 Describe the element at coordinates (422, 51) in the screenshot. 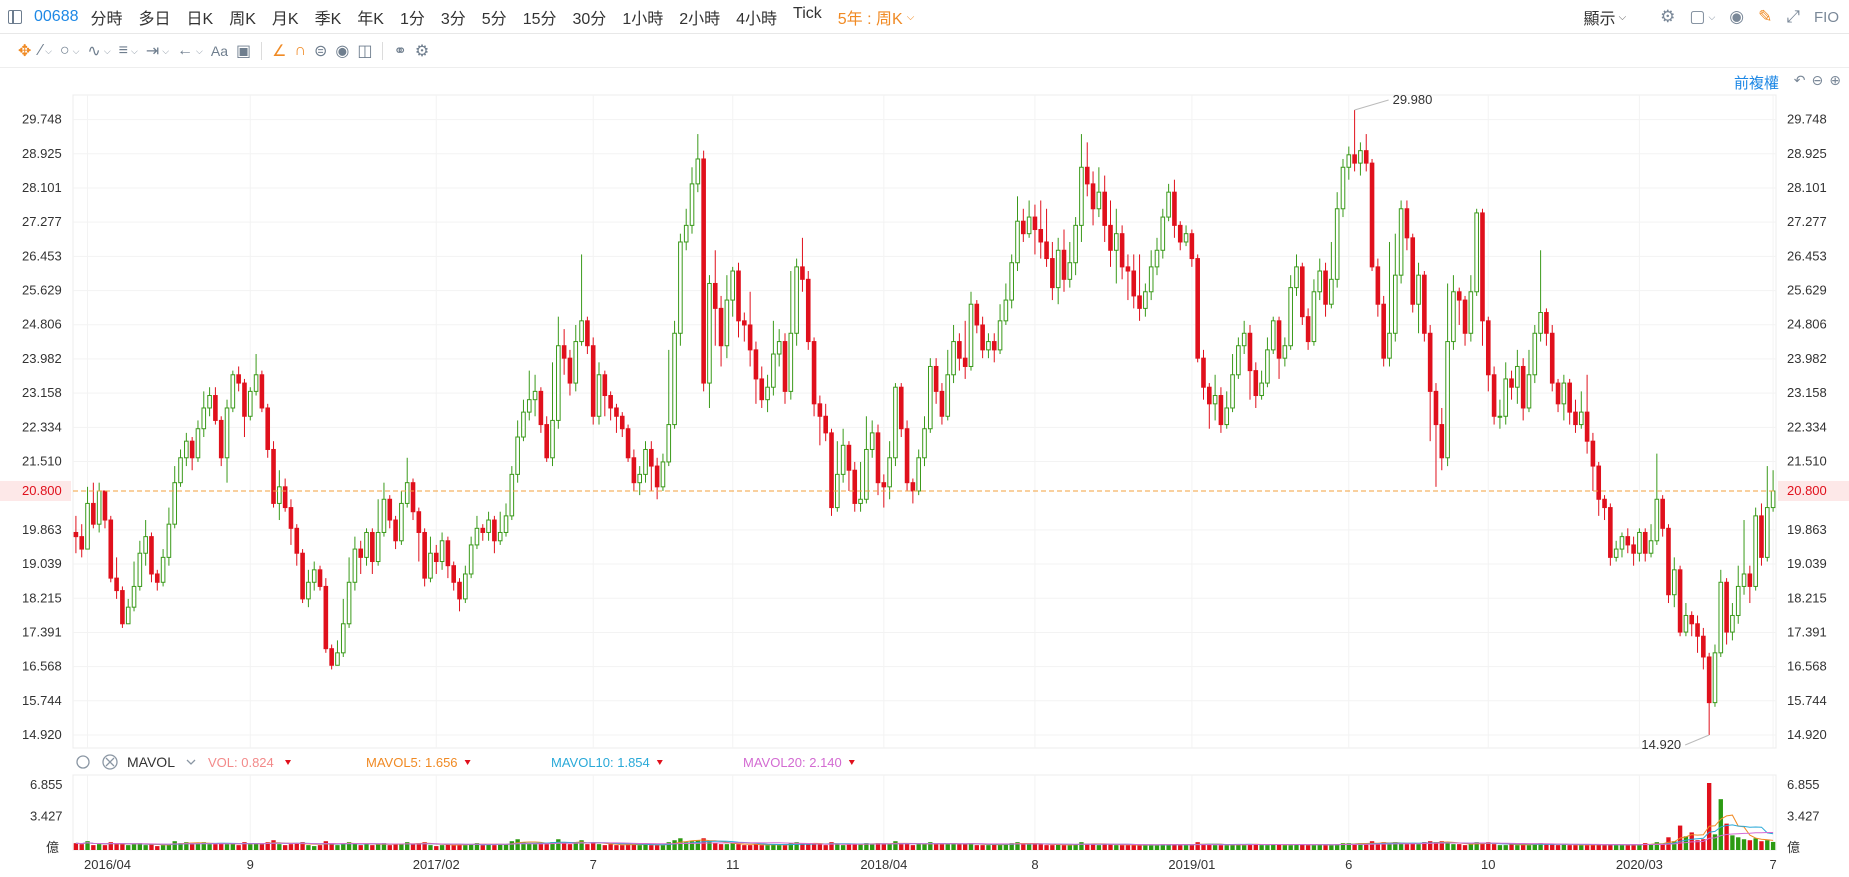

I see `chart-settings-icon: ⚙` at that location.